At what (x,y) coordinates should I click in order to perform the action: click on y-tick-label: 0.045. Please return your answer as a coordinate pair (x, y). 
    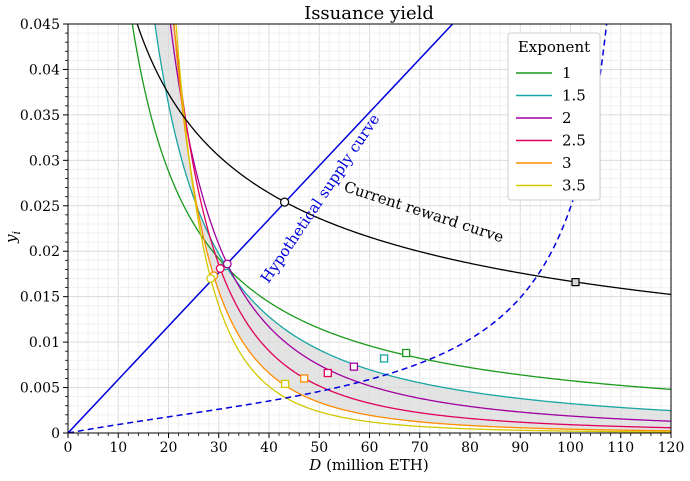
    Looking at the image, I should click on (40, 25).